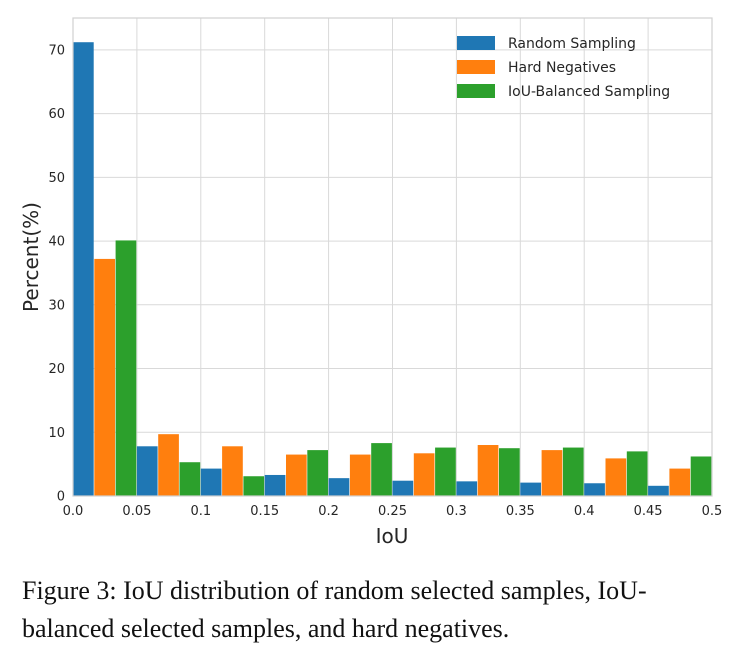  I want to click on x-tick-label: 0.0, so click(73, 511).